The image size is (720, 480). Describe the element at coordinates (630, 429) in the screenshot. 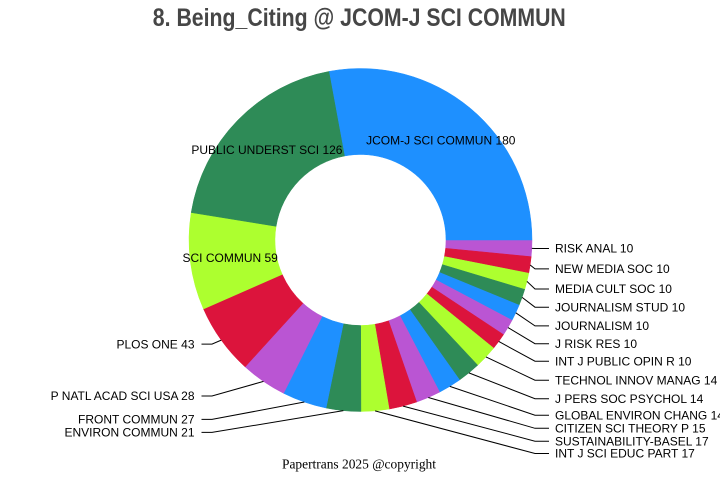

I see `svg-text: CITIZEN SCI THEORY P 15` at that location.